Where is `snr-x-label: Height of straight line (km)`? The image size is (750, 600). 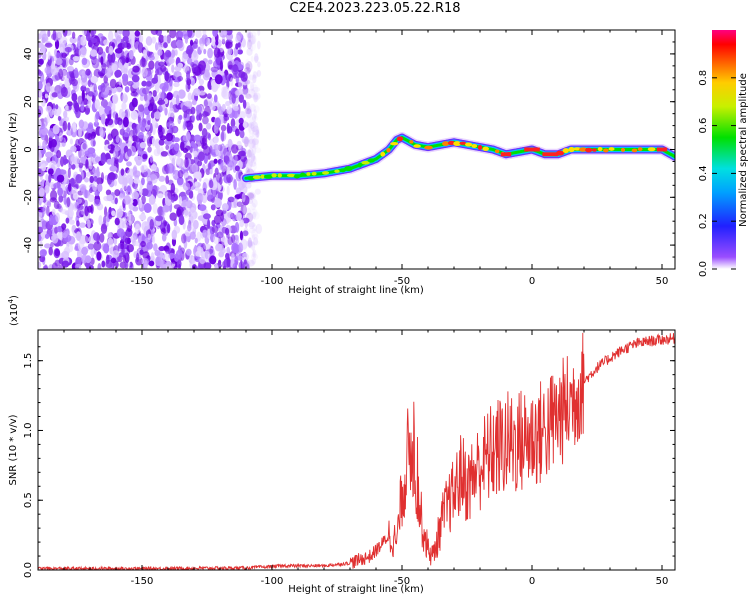 snr-x-label: Height of straight line (km) is located at coordinates (356, 589).